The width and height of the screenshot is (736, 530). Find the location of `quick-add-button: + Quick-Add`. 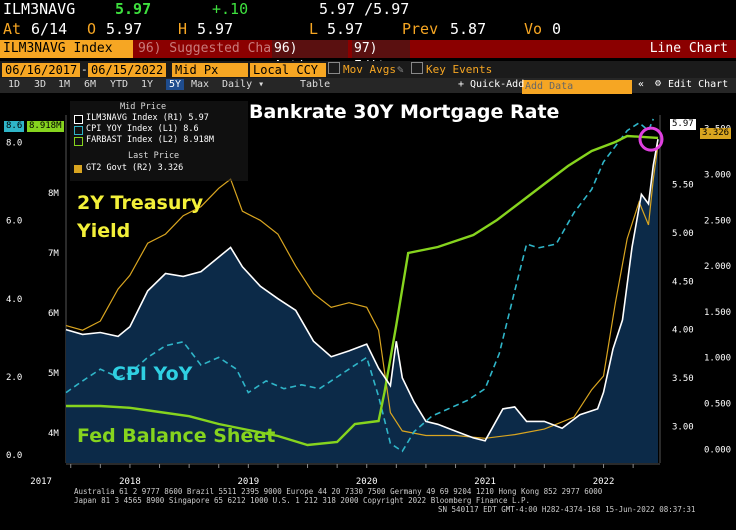

quick-add-button: + Quick-Add is located at coordinates (491, 84).